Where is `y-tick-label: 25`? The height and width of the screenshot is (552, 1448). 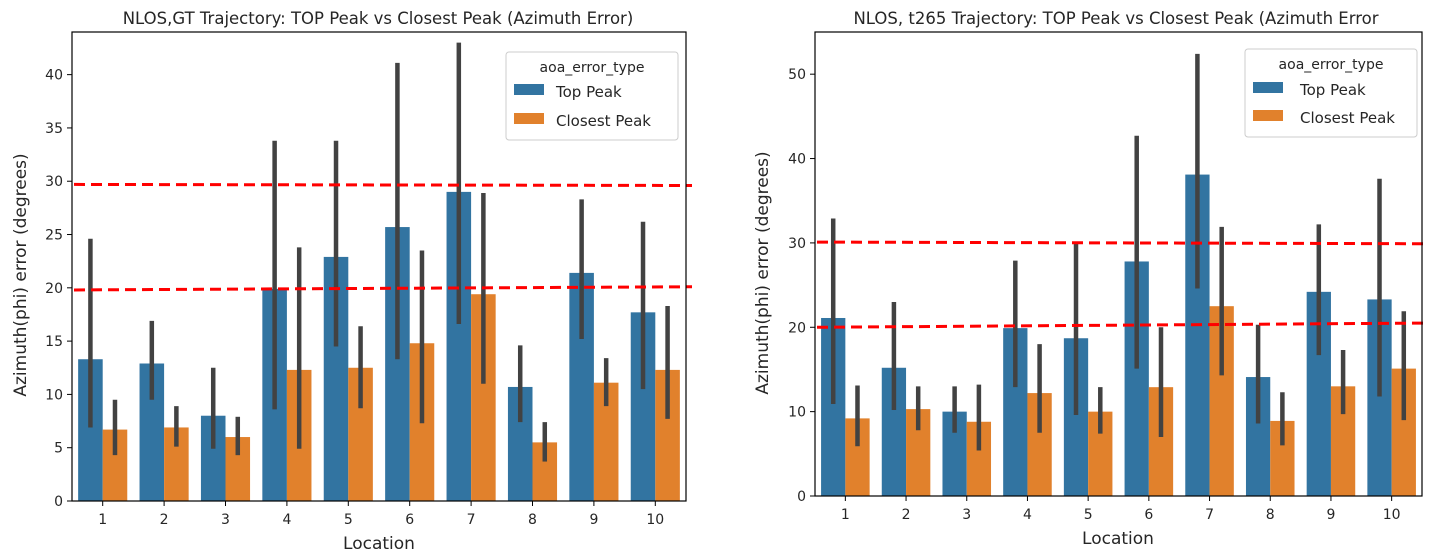 y-tick-label: 25 is located at coordinates (54, 236).